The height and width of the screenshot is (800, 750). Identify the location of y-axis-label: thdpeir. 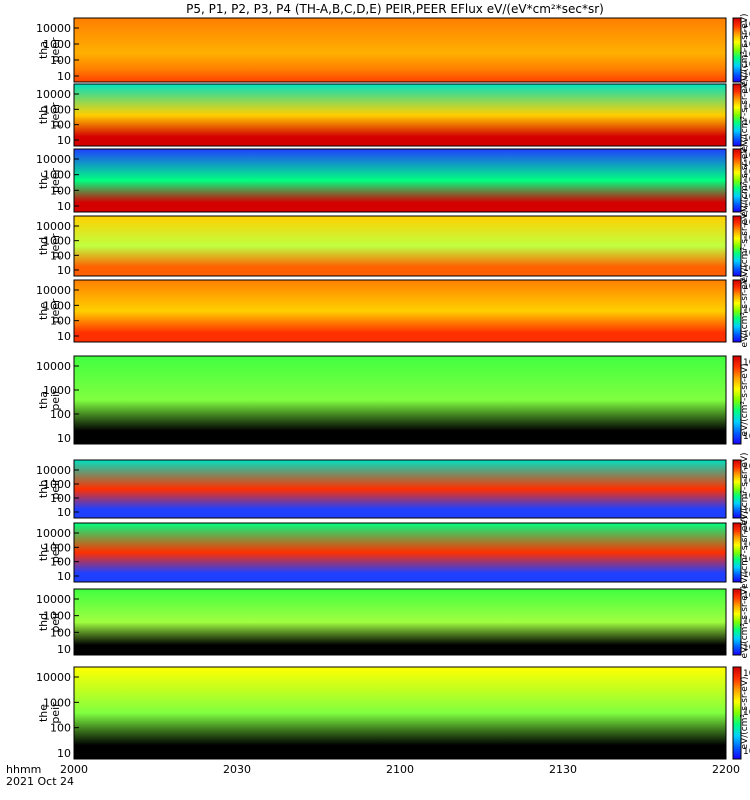
(49, 622).